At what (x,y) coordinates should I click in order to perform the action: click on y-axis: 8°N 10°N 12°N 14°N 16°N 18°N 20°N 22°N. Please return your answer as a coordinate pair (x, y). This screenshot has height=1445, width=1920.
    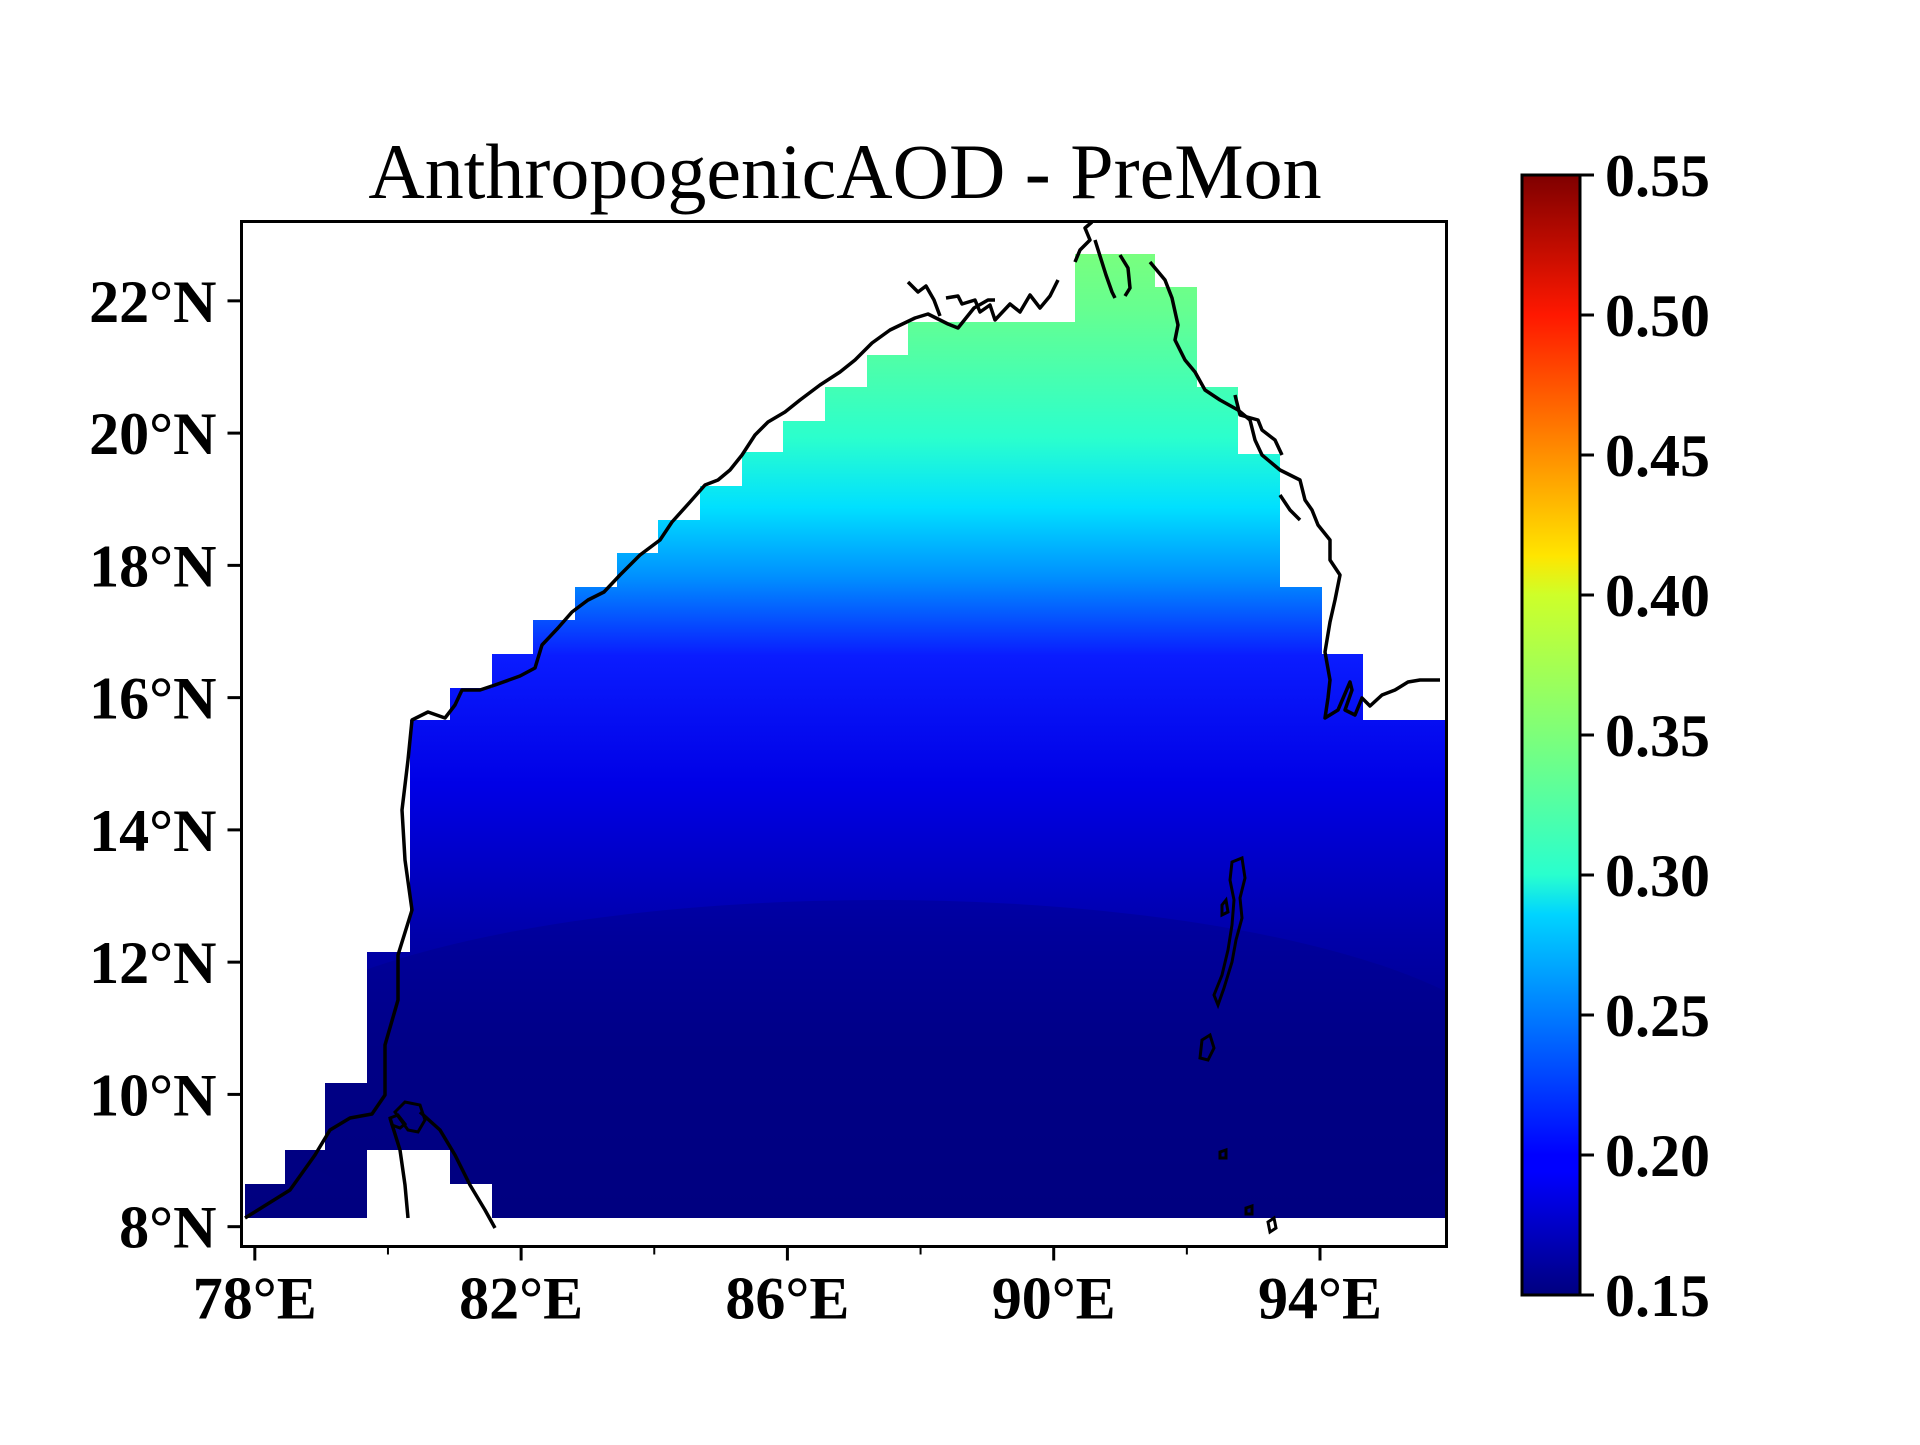
    Looking at the image, I should click on (165, 765).